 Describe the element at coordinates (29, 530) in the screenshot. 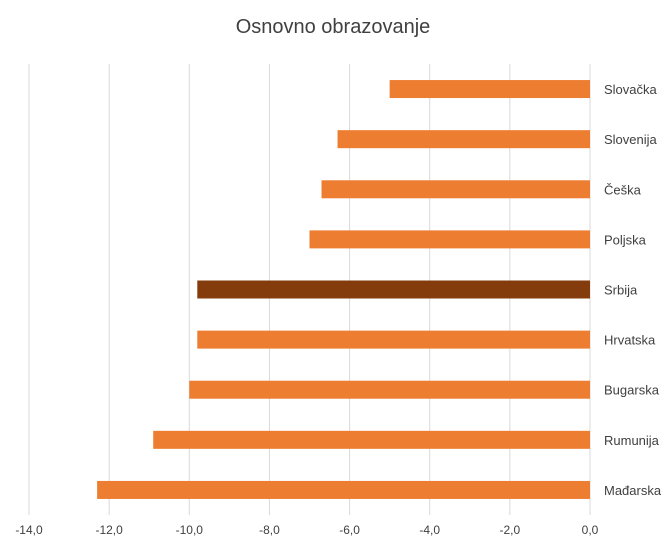

I see `x-tick-label: -14,0` at that location.